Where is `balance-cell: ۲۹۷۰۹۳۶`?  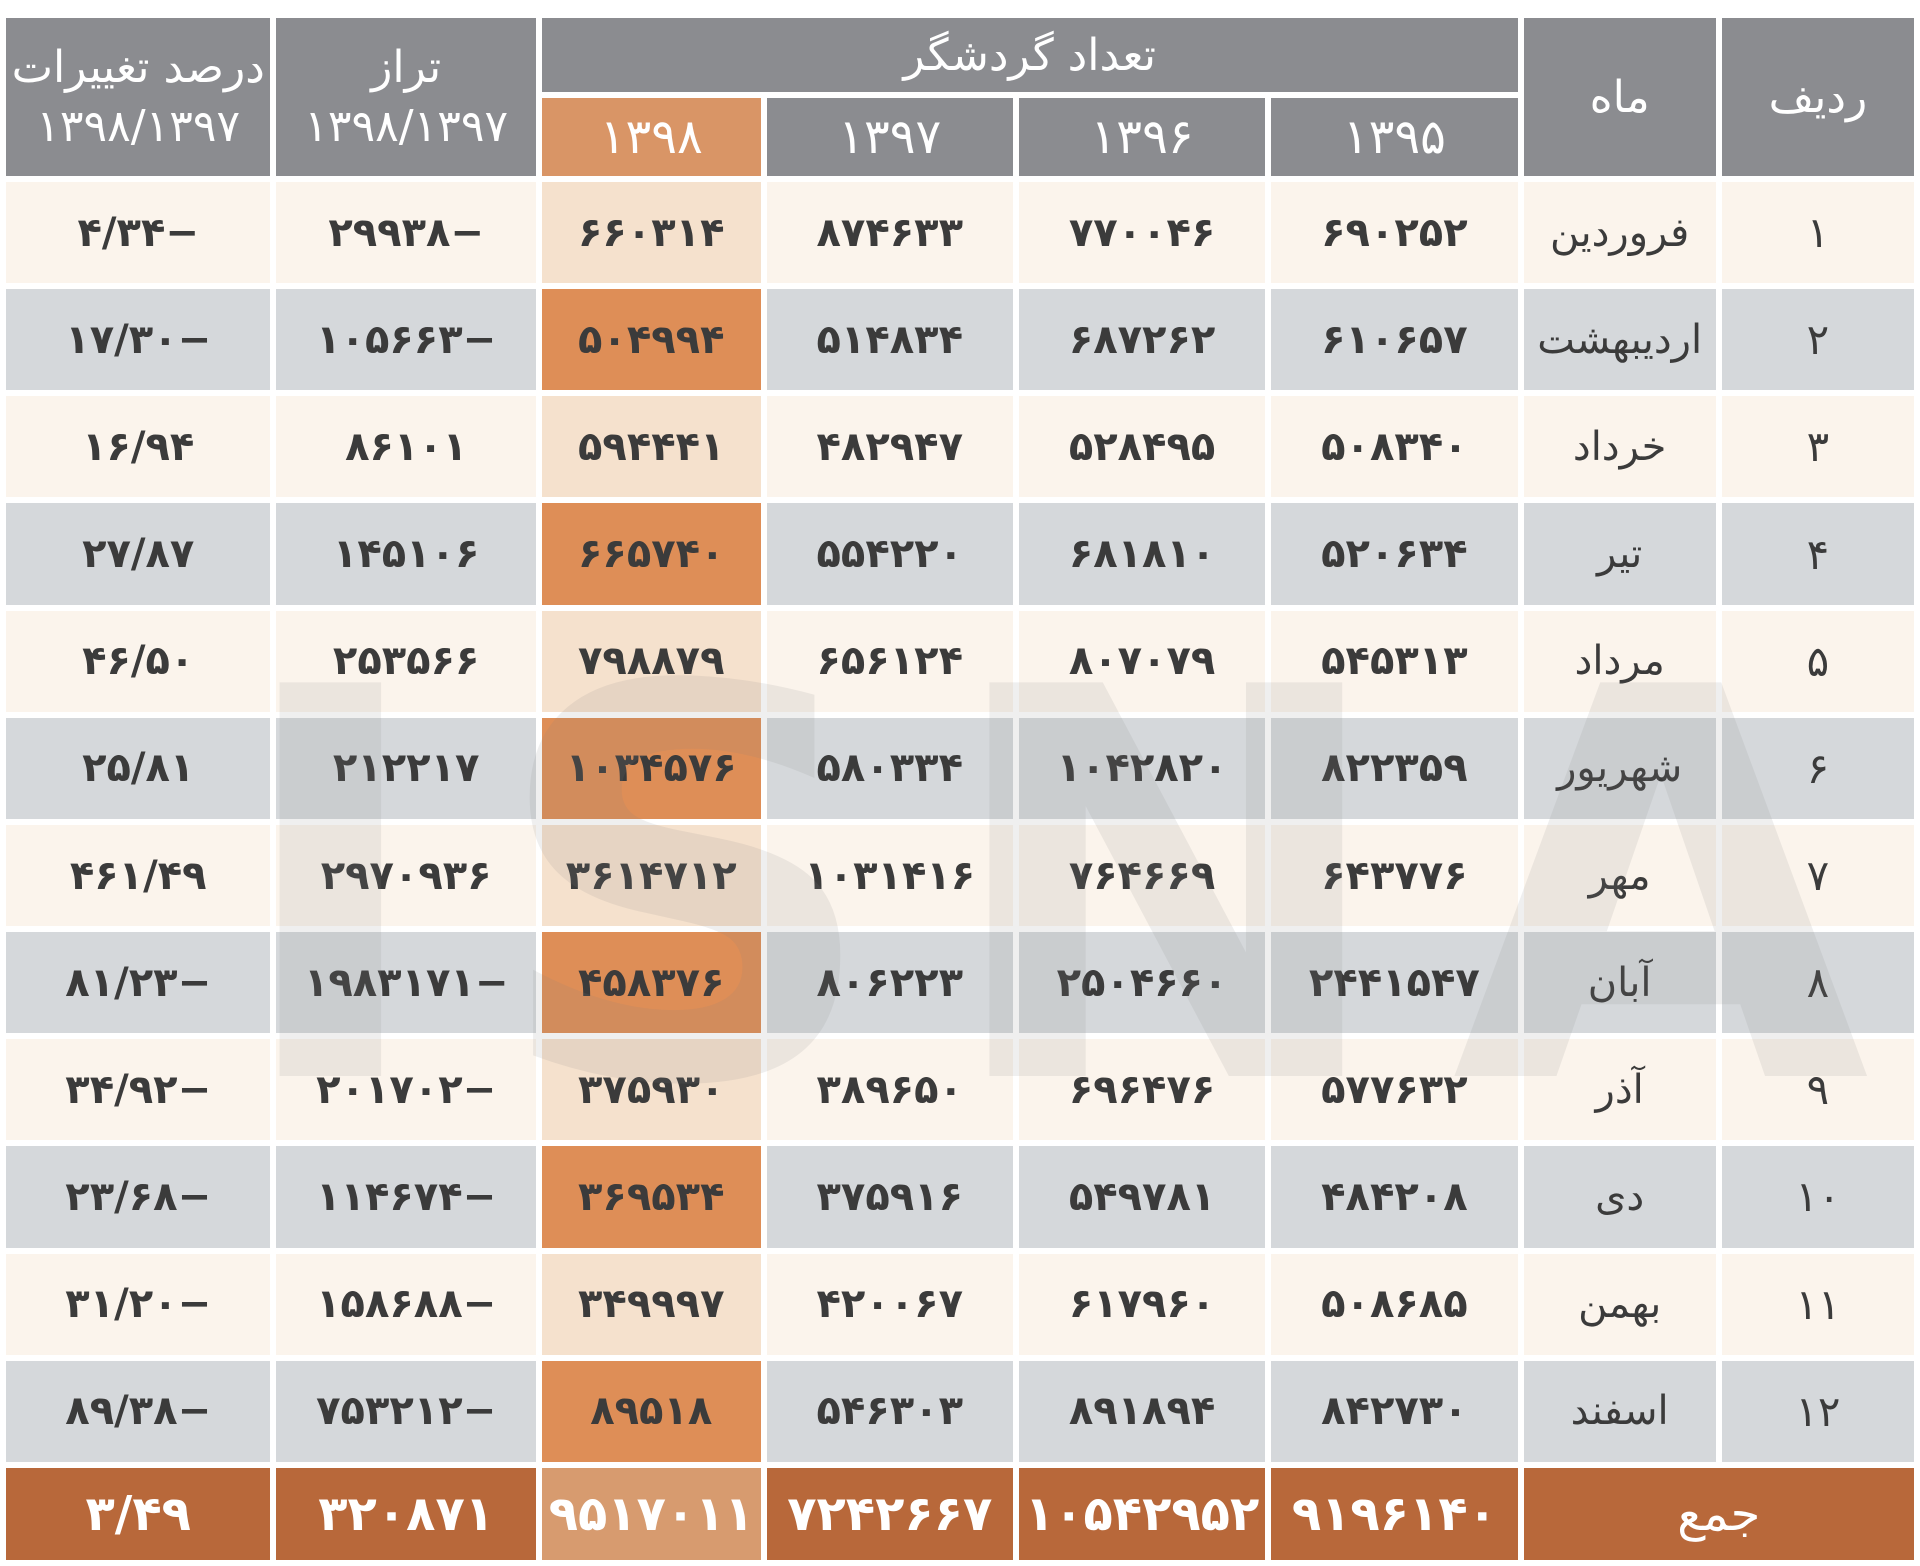
balance-cell: ۲۹۷۰۹۳۶ is located at coordinates (406, 875).